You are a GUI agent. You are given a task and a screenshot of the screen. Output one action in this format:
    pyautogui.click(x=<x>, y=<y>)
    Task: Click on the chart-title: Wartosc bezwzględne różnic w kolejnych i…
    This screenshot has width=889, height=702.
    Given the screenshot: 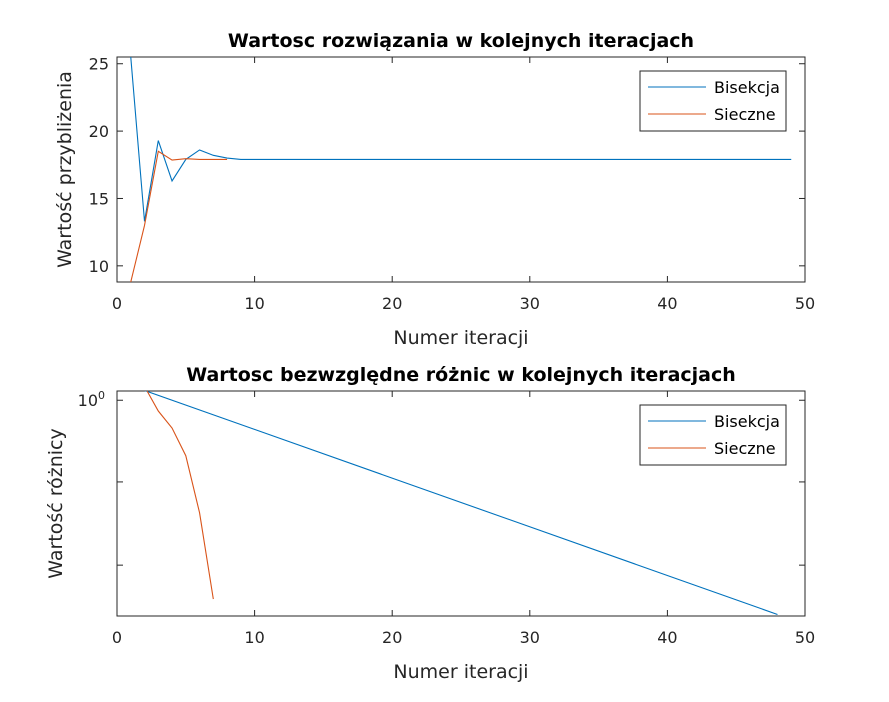 What is the action you would take?
    pyautogui.click(x=461, y=375)
    